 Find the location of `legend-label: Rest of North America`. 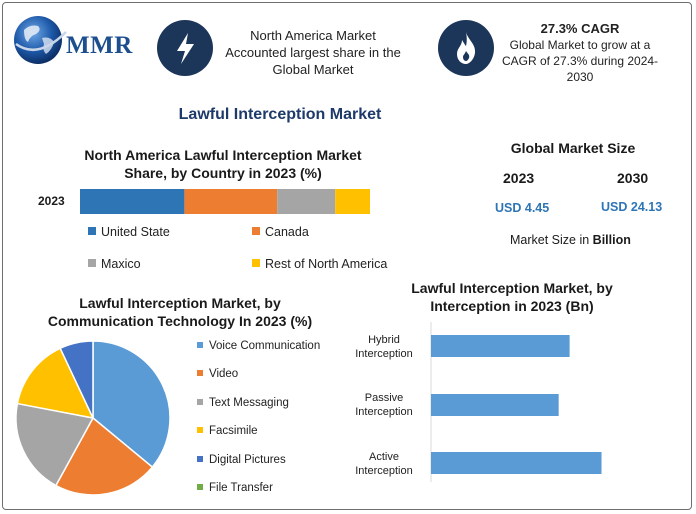

legend-label: Rest of North America is located at coordinates (326, 264).